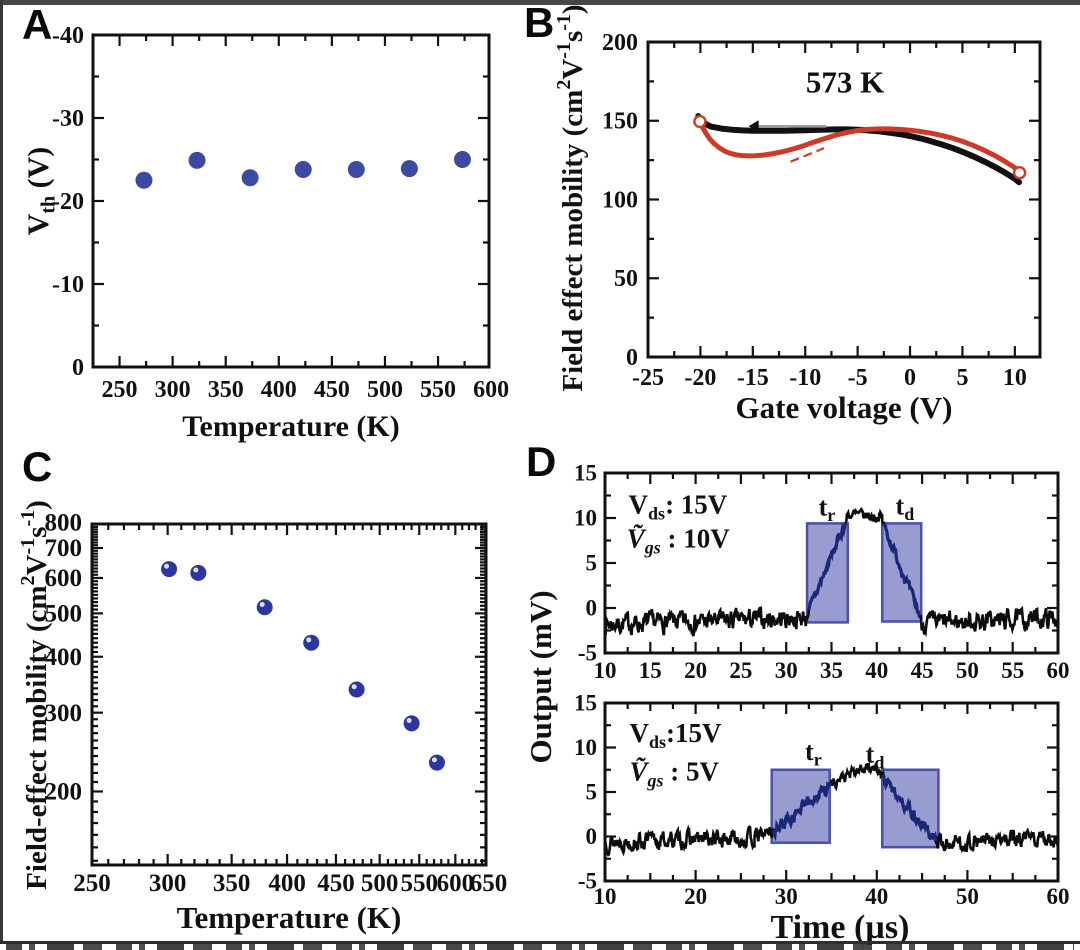 The height and width of the screenshot is (950, 1080). I want to click on x-tick-label: 15, so click(650, 670).